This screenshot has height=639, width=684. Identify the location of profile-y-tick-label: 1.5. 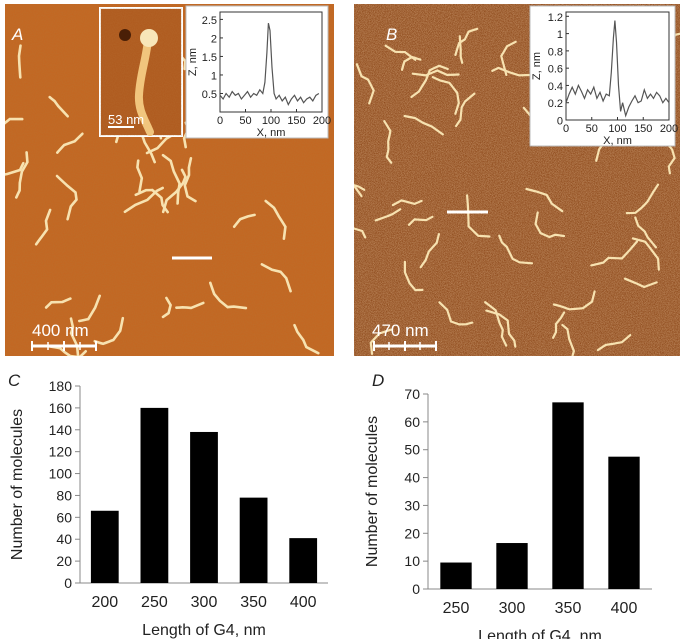
(209, 58).